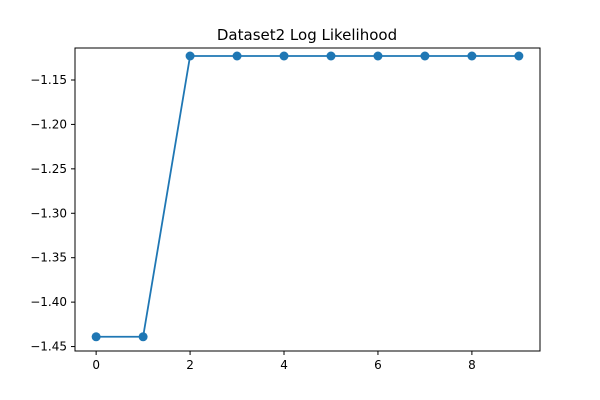  Describe the element at coordinates (48, 347) in the screenshot. I see `y-tick-label: −1.45` at that location.